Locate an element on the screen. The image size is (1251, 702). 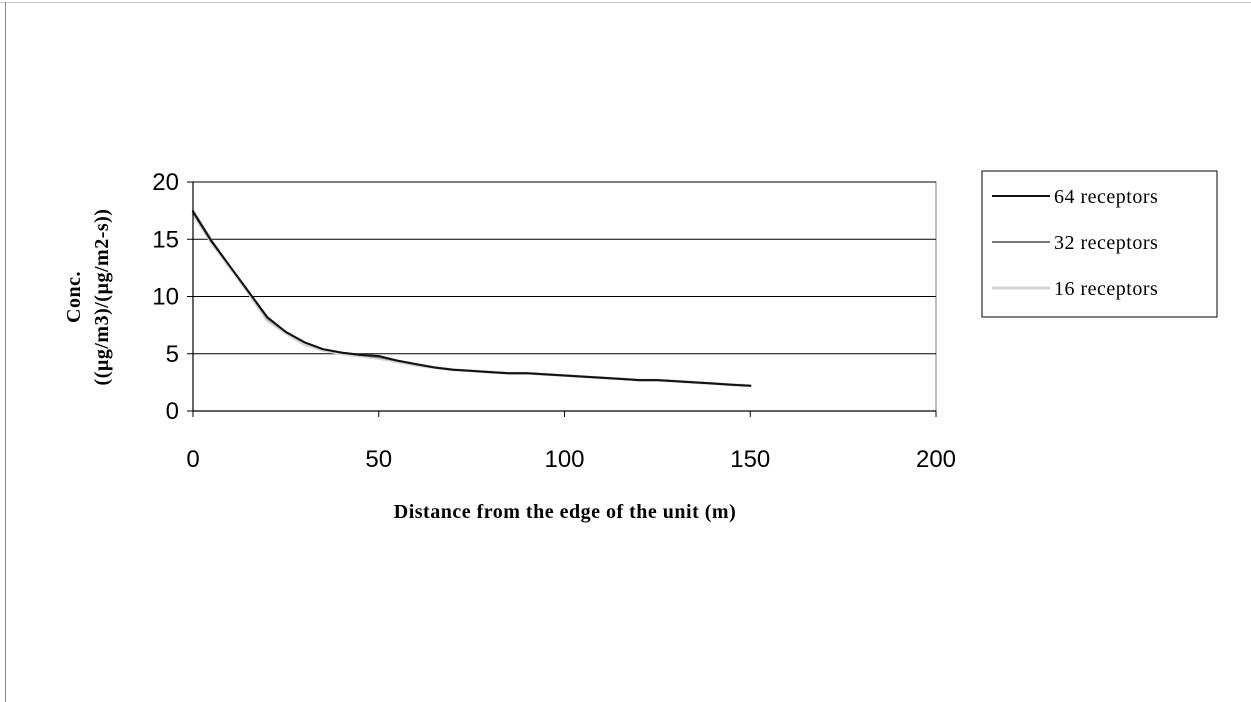
x-axis-ticks: 0 50 100 150 200 is located at coordinates (571, 442).